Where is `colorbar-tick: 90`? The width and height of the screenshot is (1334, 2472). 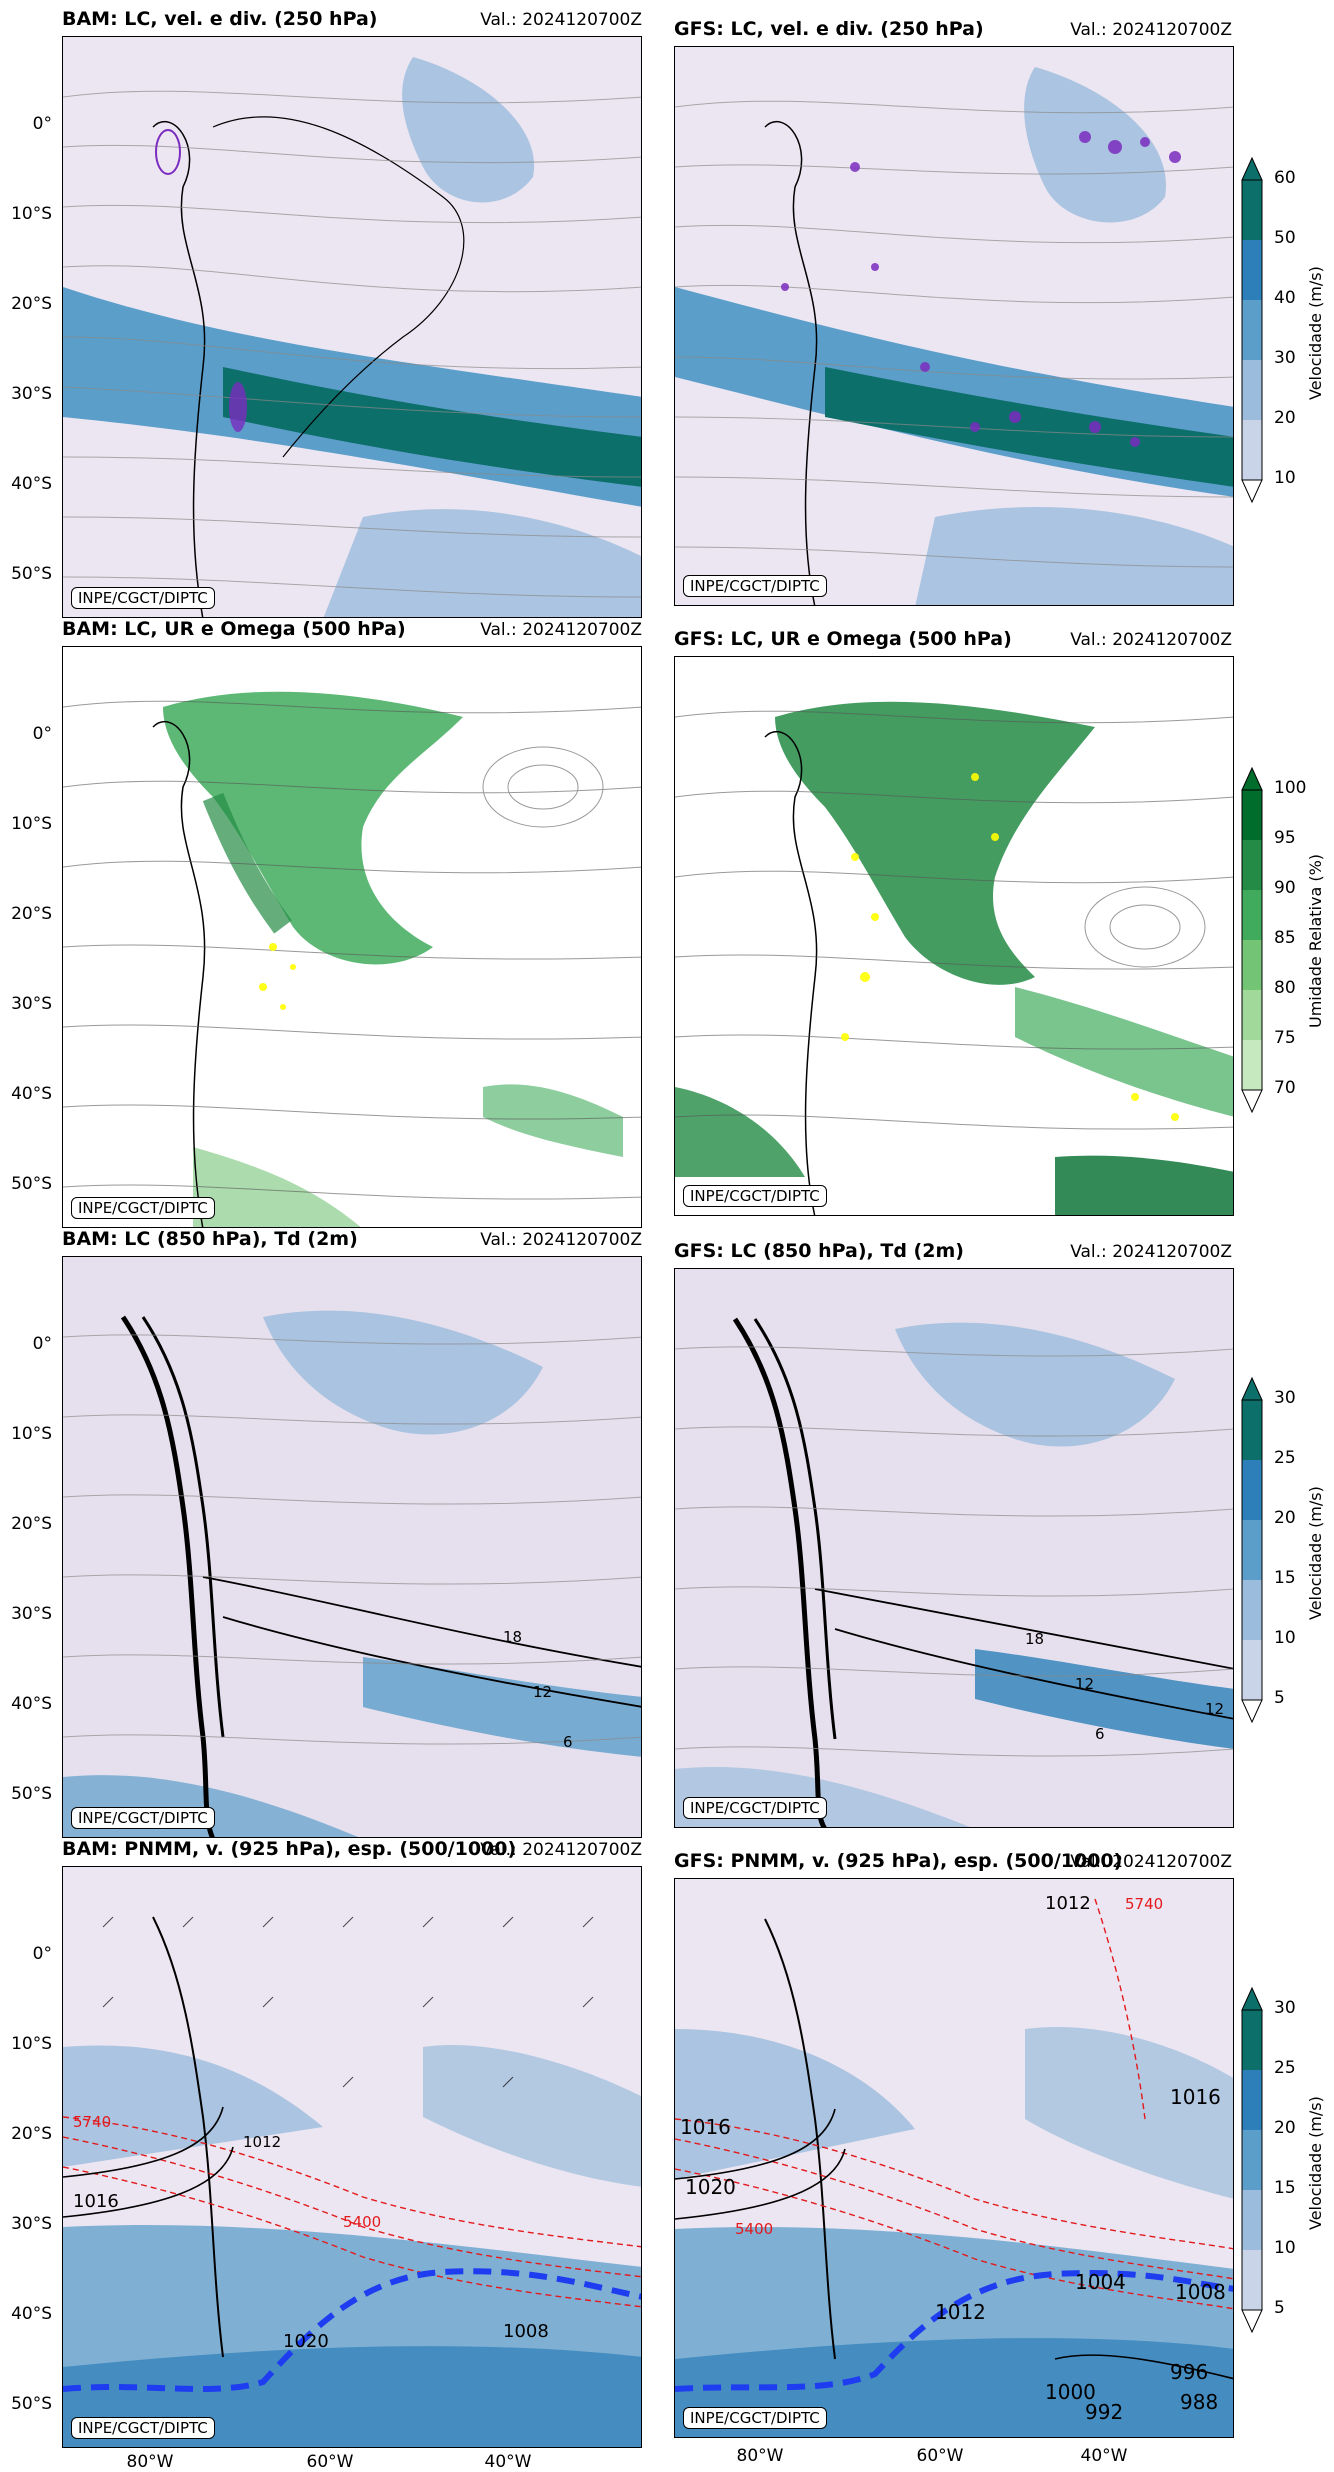 colorbar-tick: 90 is located at coordinates (1285, 888).